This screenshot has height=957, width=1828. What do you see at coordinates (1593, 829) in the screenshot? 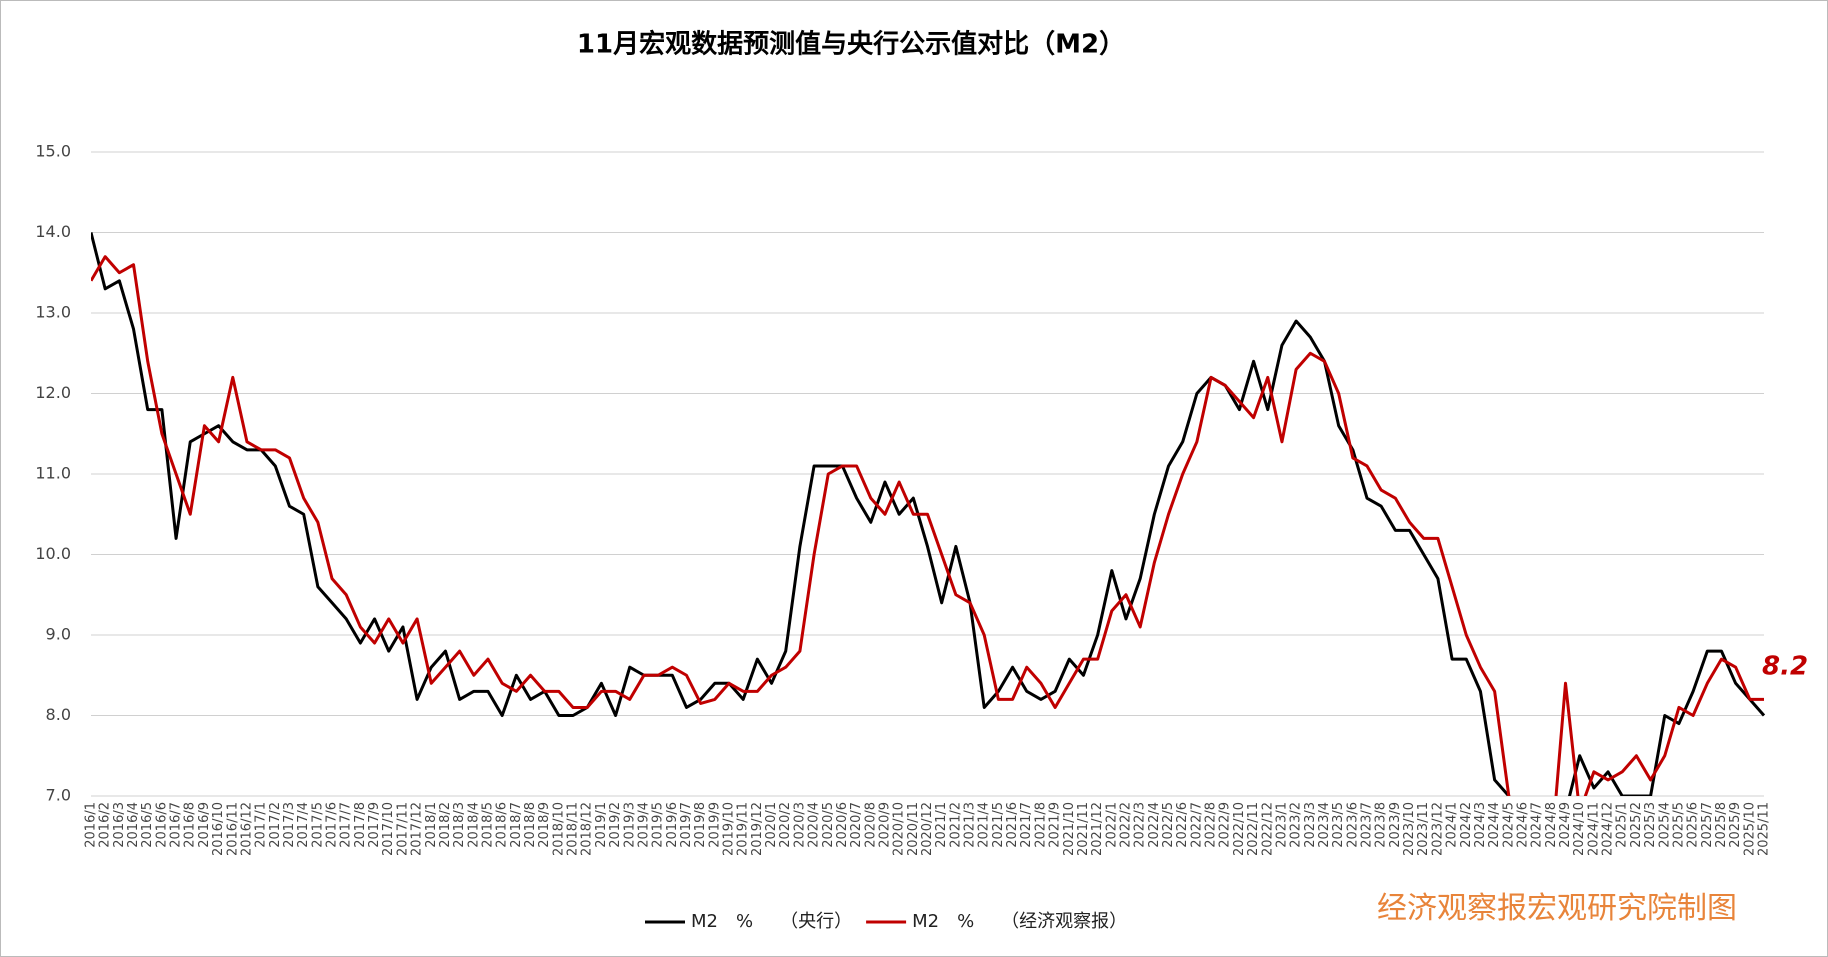
I see `x-tick-label: 2024/11` at bounding box center [1593, 829].